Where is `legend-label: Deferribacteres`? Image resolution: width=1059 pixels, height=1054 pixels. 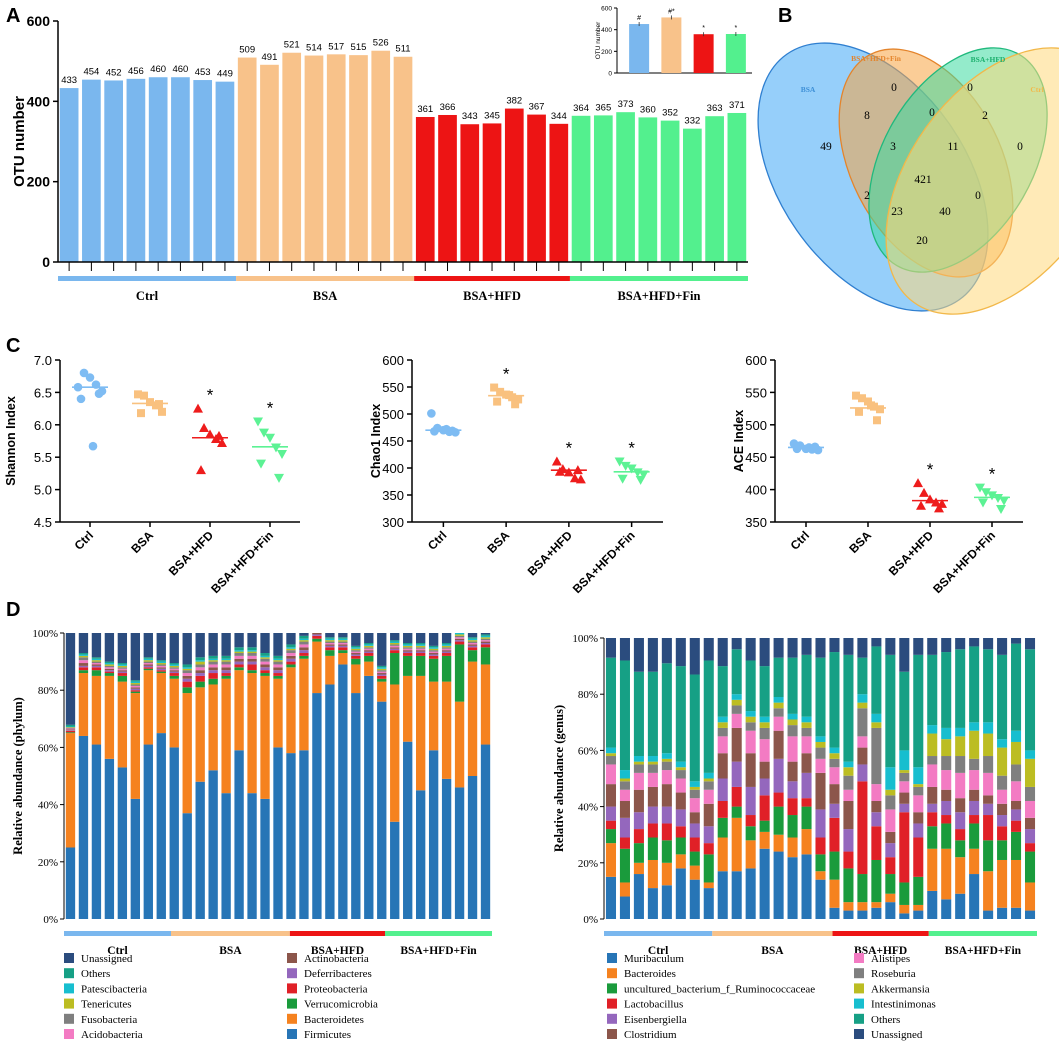 legend-label: Deferribacteres is located at coordinates (338, 974).